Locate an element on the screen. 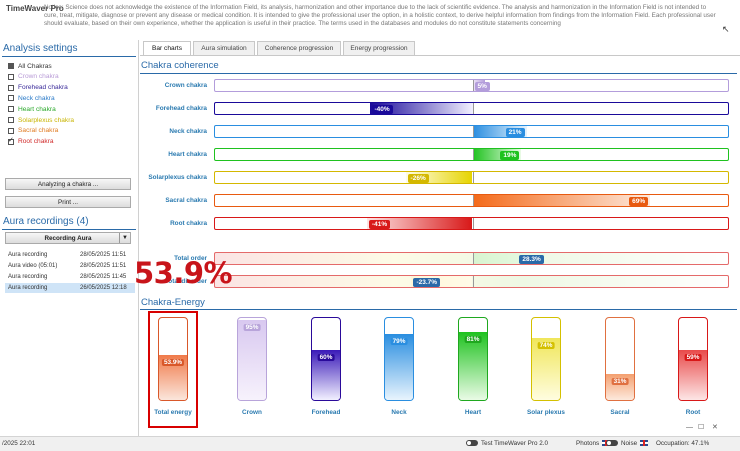 Image resolution: width=740 pixels, height=451 pixels. recording-date: 28/05/2025 11:51 is located at coordinates (103, 266).